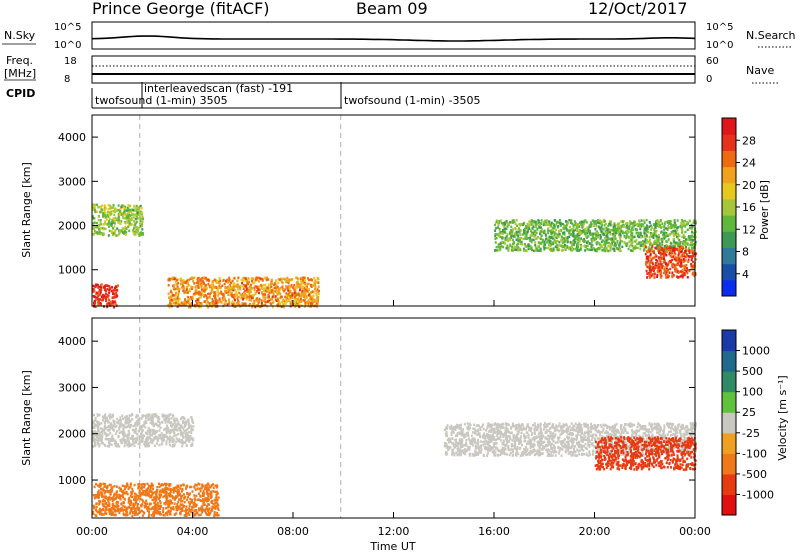 This screenshot has height=554, width=800. What do you see at coordinates (20, 73) in the screenshot?
I see `freq-unit-label: [MHz]` at bounding box center [20, 73].